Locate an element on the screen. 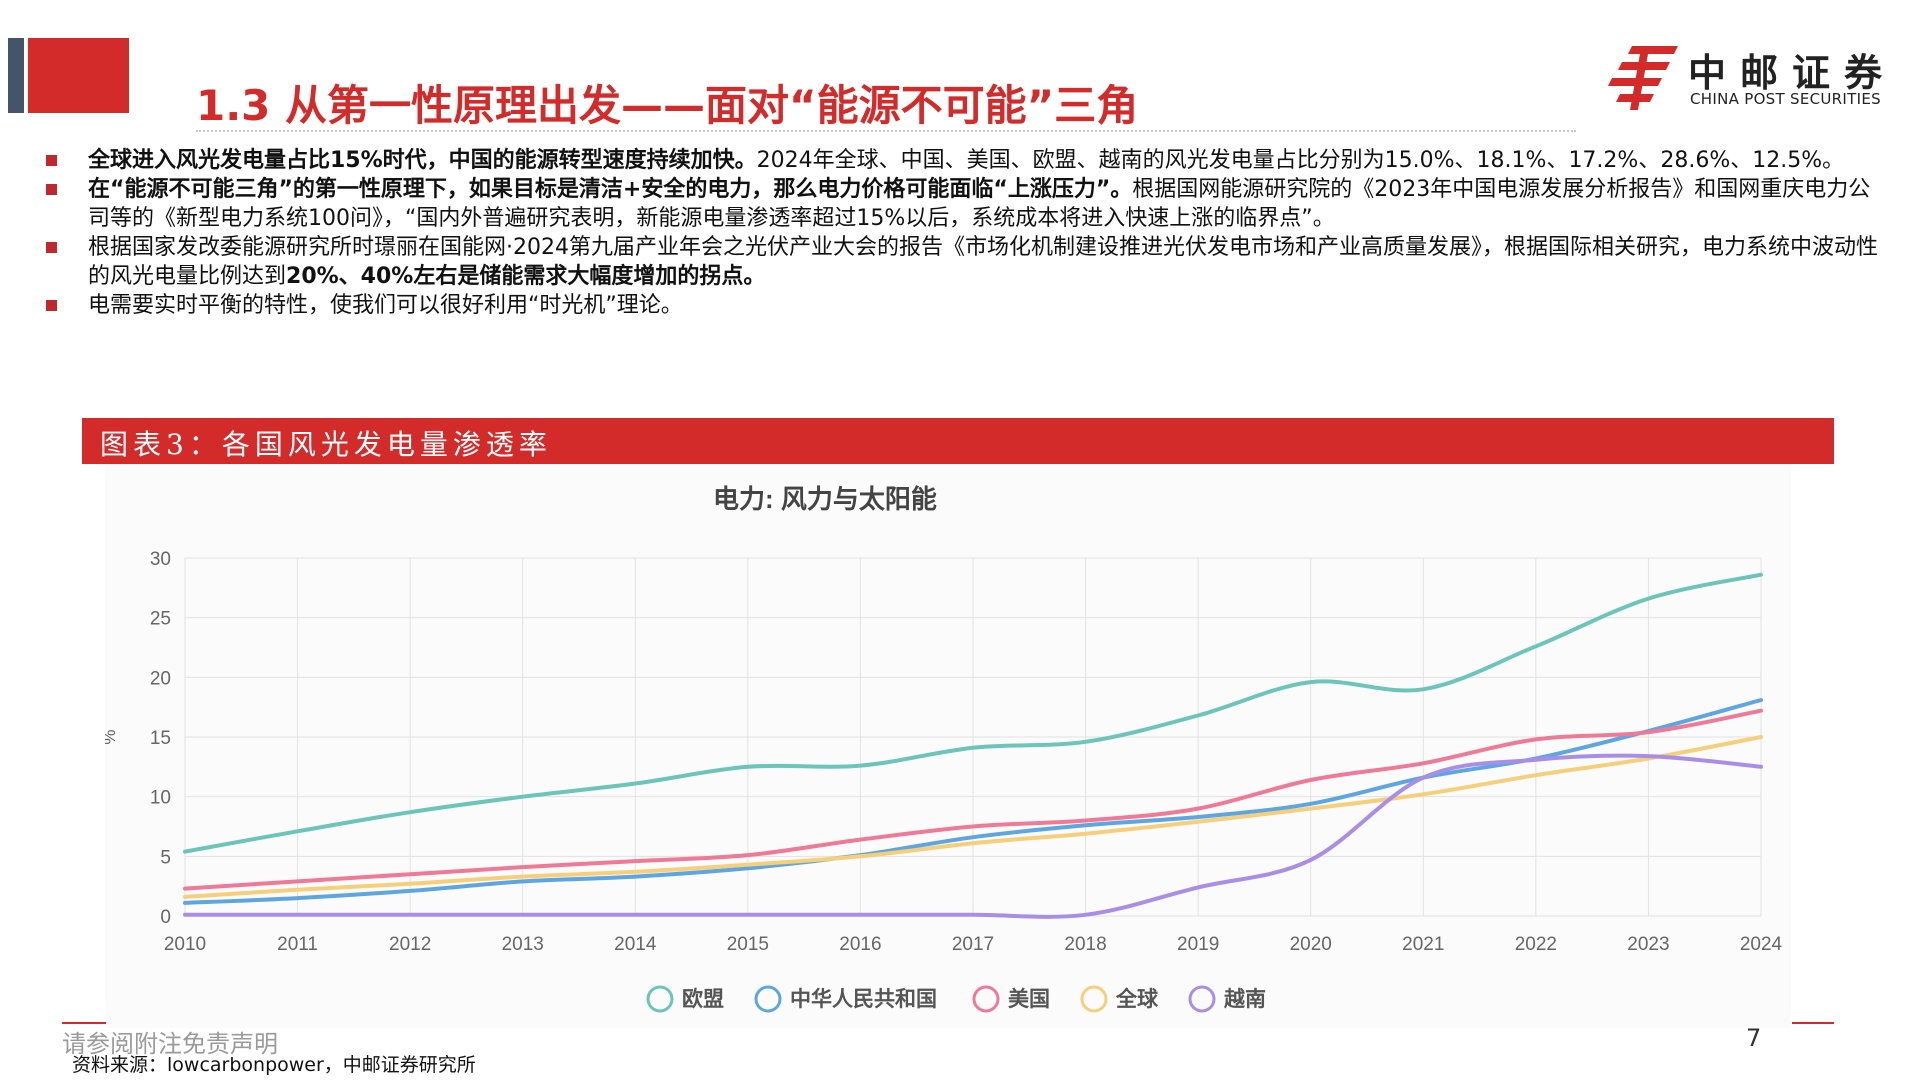  legend-label: 全球 is located at coordinates (1137, 999).